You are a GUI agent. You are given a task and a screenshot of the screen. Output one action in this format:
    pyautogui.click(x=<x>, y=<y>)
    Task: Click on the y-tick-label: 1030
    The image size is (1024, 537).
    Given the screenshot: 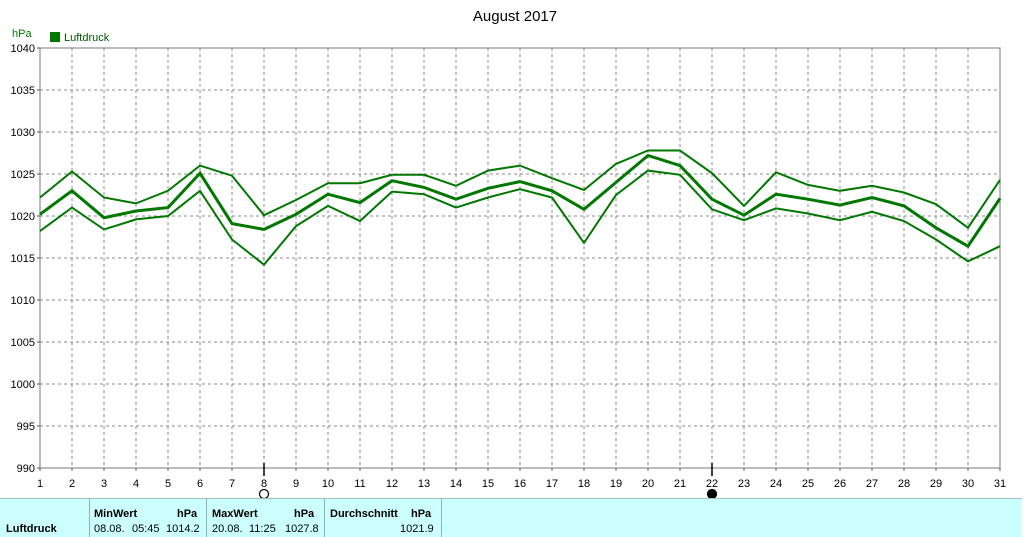 What is the action you would take?
    pyautogui.click(x=23, y=133)
    